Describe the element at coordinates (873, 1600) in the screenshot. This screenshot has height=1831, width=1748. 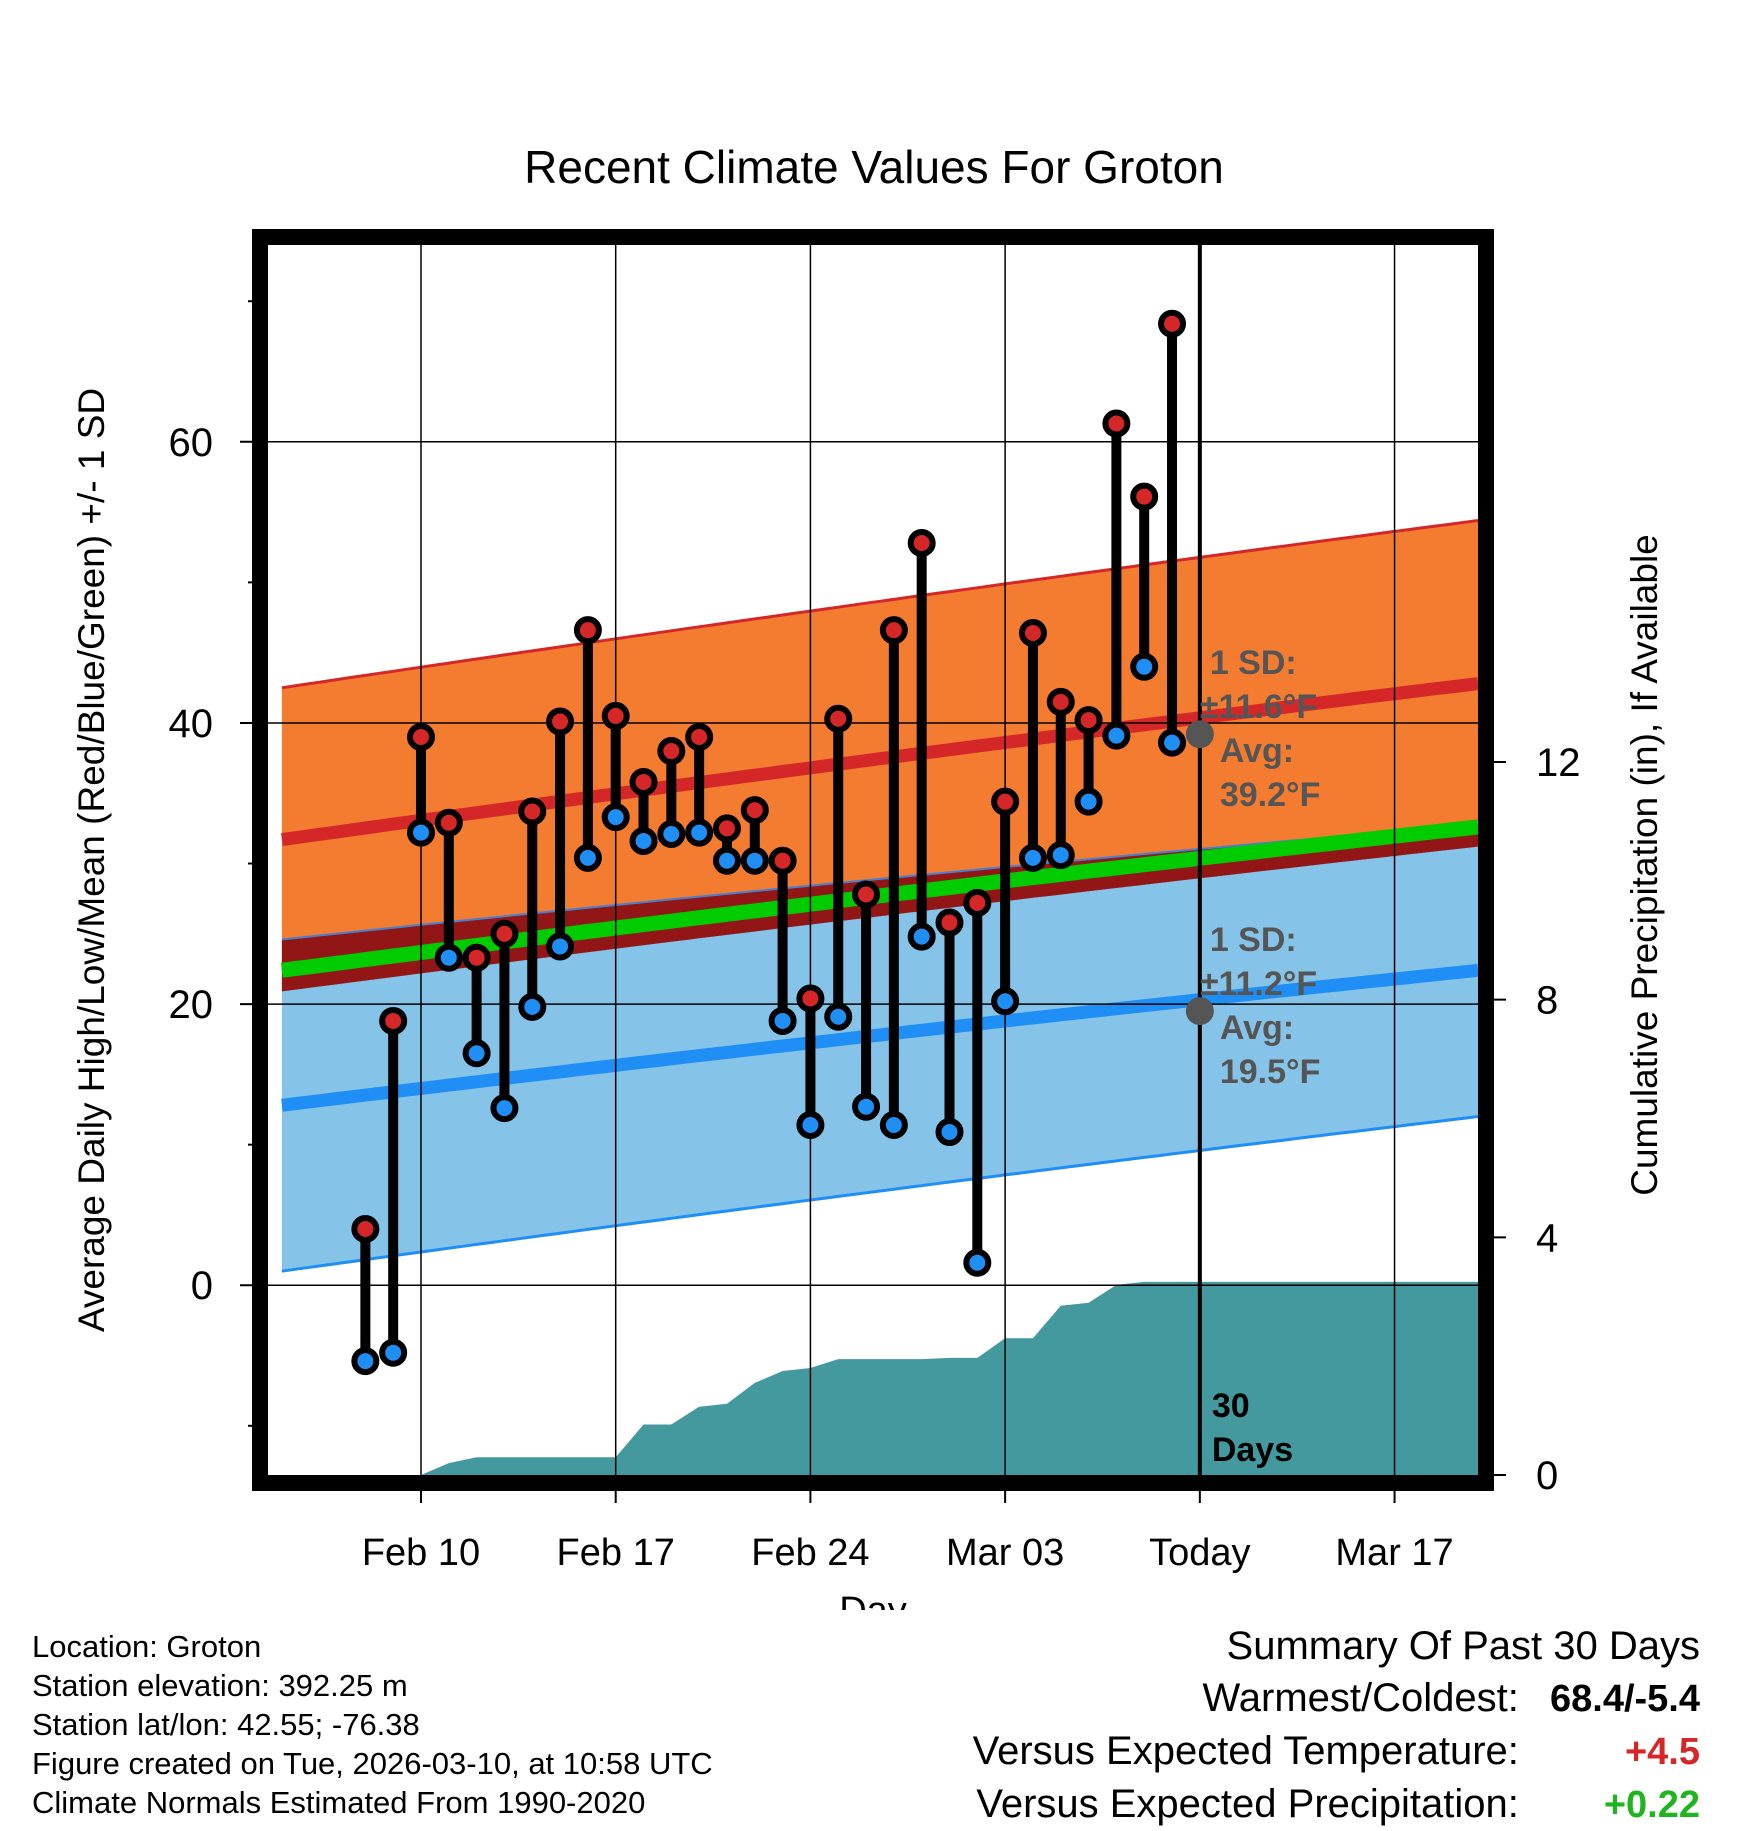
I see `x-axis-label: Day` at that location.